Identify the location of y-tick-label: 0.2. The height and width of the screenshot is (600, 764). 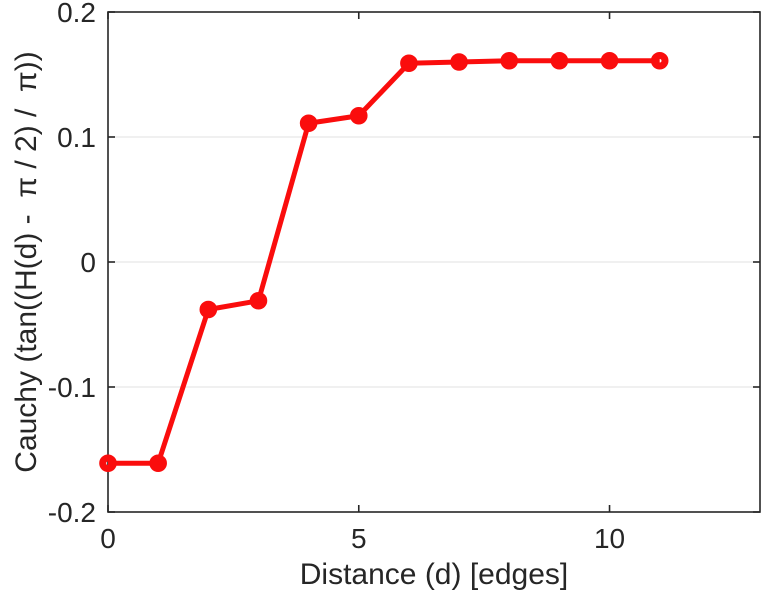
(76, 14).